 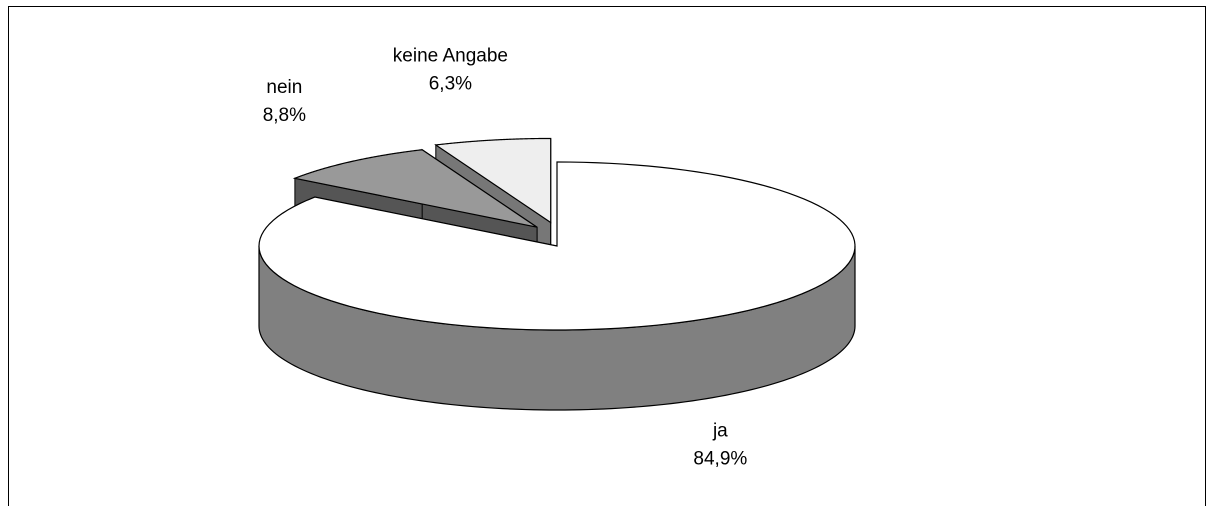 I want to click on slice-value-label: 84,9%, so click(x=720, y=459).